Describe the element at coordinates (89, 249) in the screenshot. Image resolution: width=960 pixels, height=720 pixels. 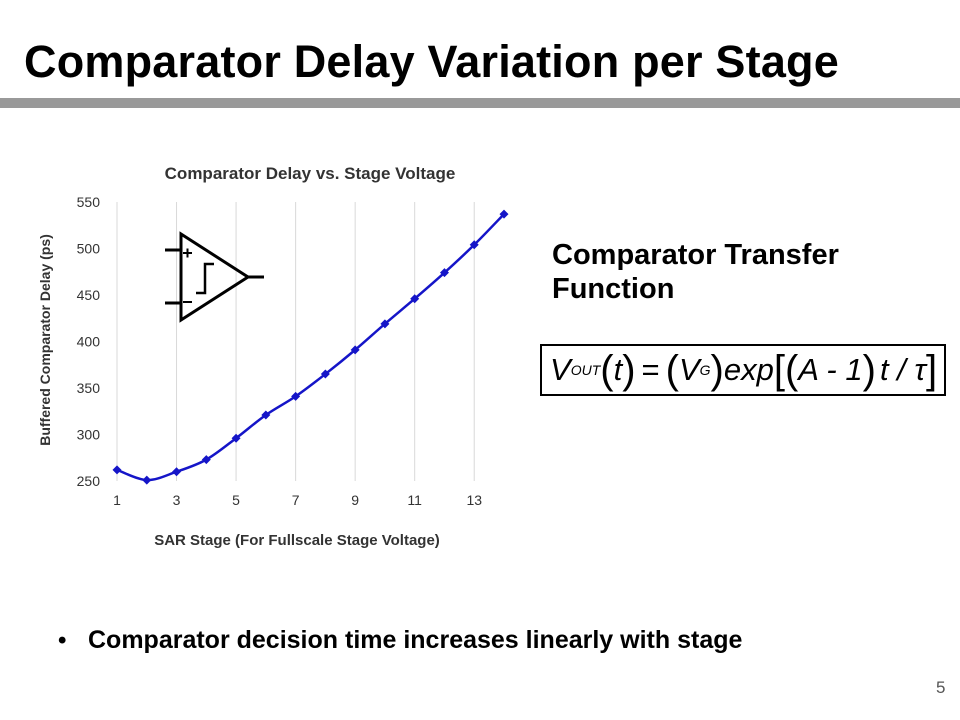
I see `y-tick-label: 500` at that location.